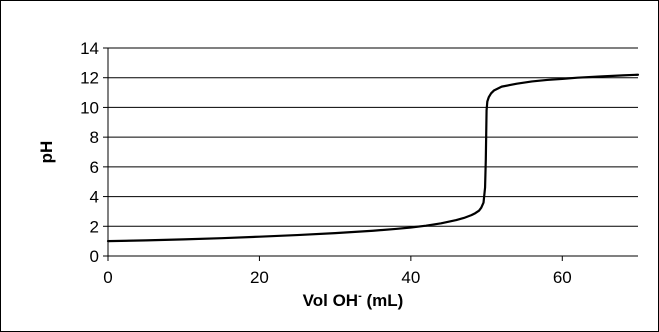 The height and width of the screenshot is (332, 659). What do you see at coordinates (410, 277) in the screenshot?
I see `x-tick-label-40: 40` at bounding box center [410, 277].